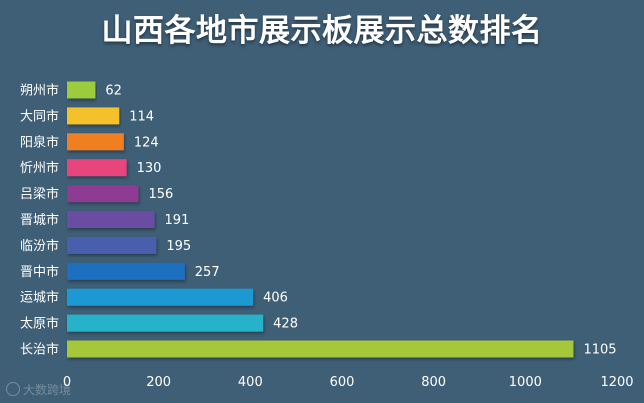 This screenshot has width=644, height=403. What do you see at coordinates (67, 382) in the screenshot?
I see `x-tick-label: 0` at bounding box center [67, 382].